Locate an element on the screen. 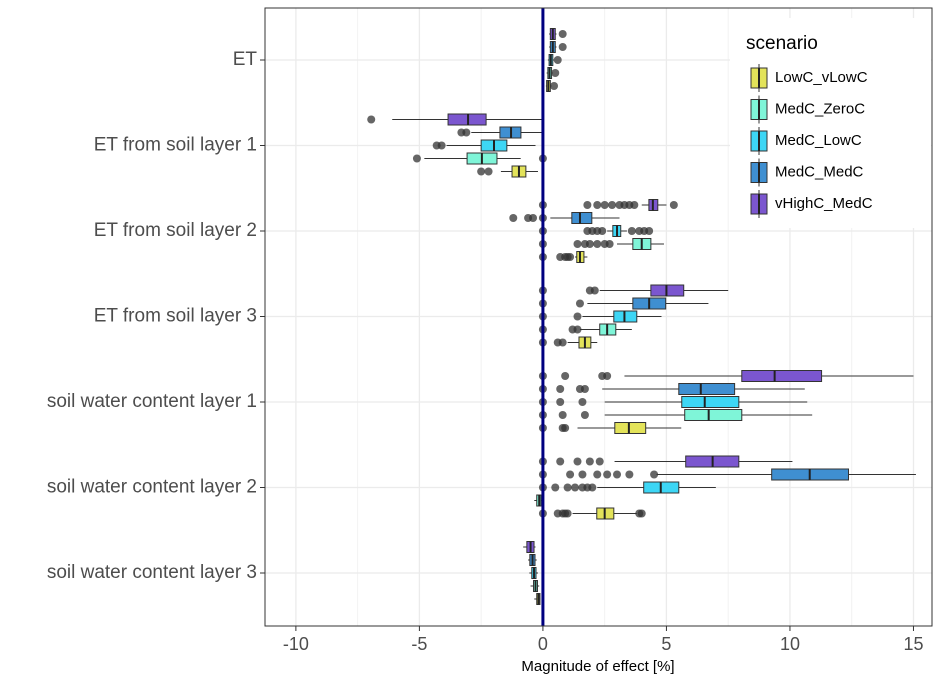 Image resolution: width=934 pixels, height=680 pixels. legend-label: MedC_MedC is located at coordinates (819, 171).